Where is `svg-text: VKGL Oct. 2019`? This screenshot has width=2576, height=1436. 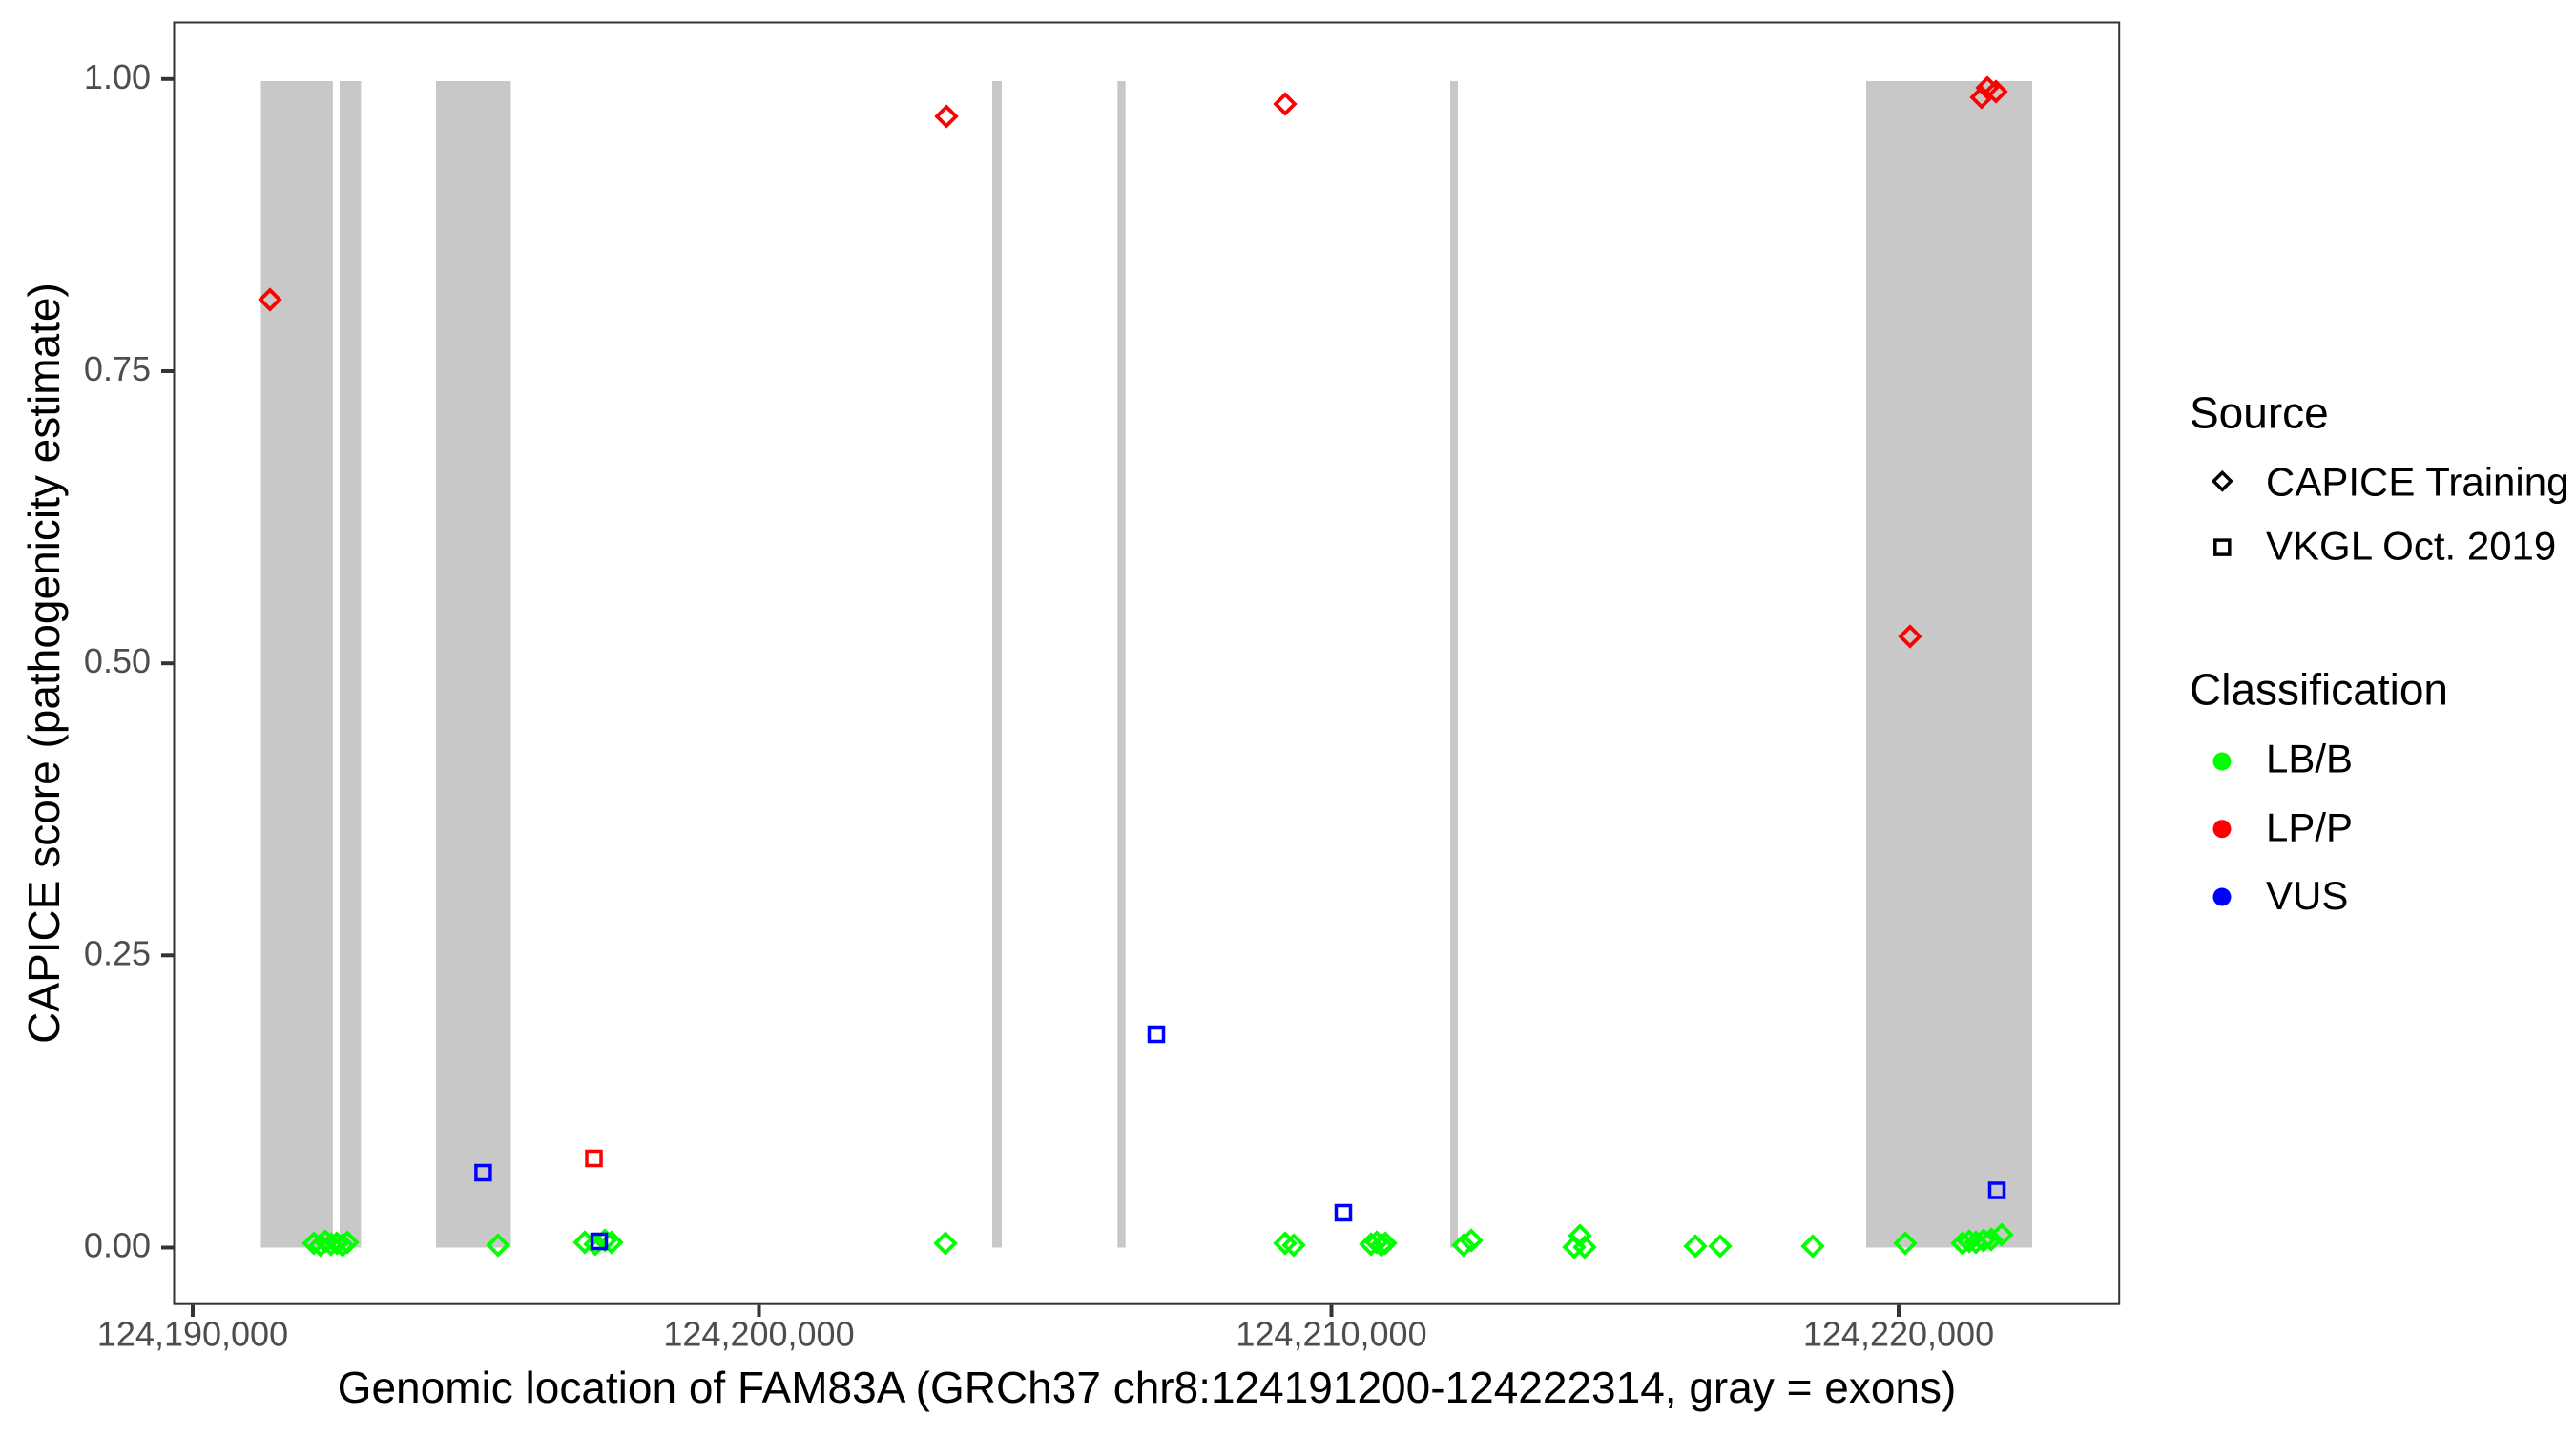 svg-text: VKGL Oct. 2019 is located at coordinates (2411, 546).